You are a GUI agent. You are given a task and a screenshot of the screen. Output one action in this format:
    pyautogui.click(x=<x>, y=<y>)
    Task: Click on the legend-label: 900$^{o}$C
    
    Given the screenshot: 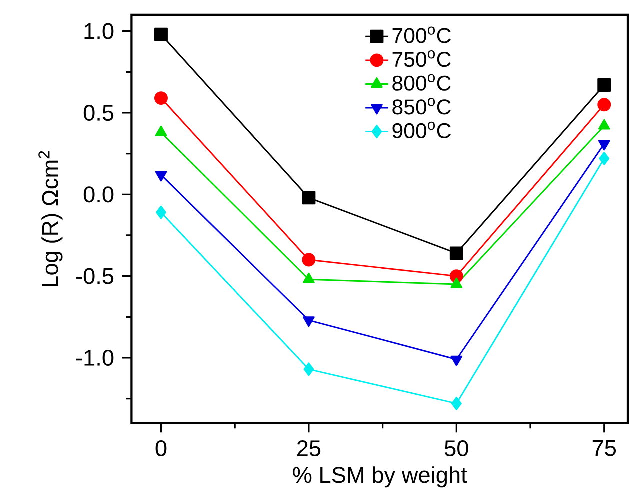 What is the action you would take?
    pyautogui.click(x=421, y=130)
    